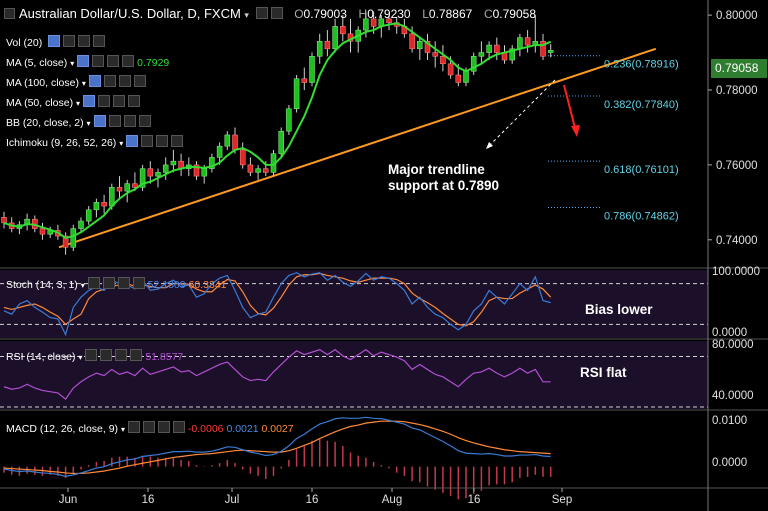 The width and height of the screenshot is (768, 511). I want to click on indicator-ichimoku: Ichimoku (9, 26, 52, 26) ▾, so click(95, 142).